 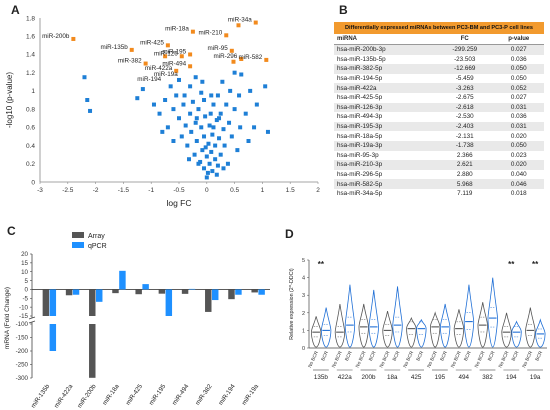 What do you see at coordinates (78, 235) in the screenshot?
I see `legend-swatch` at bounding box center [78, 235].